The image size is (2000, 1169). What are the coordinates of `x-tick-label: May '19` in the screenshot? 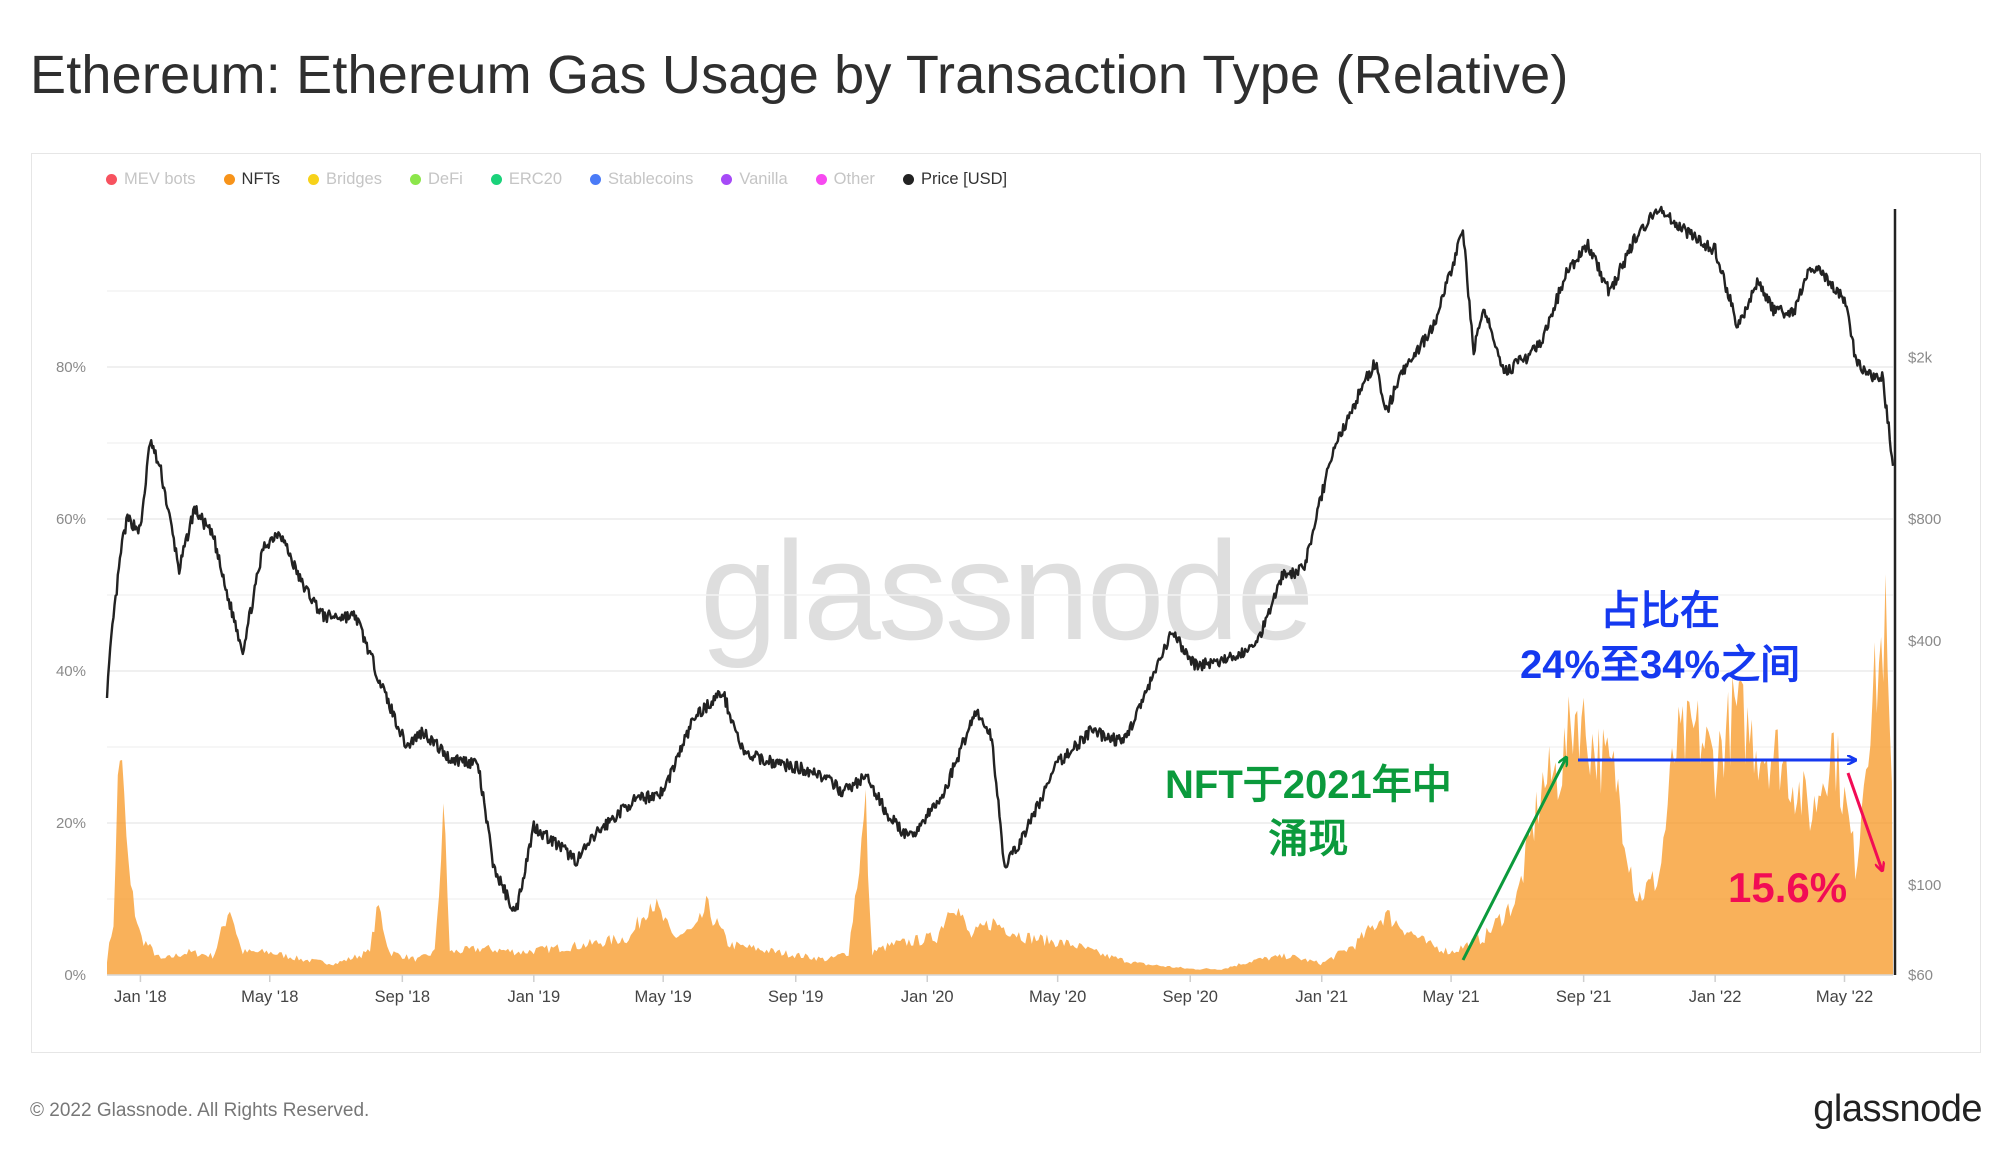 It's located at (663, 997).